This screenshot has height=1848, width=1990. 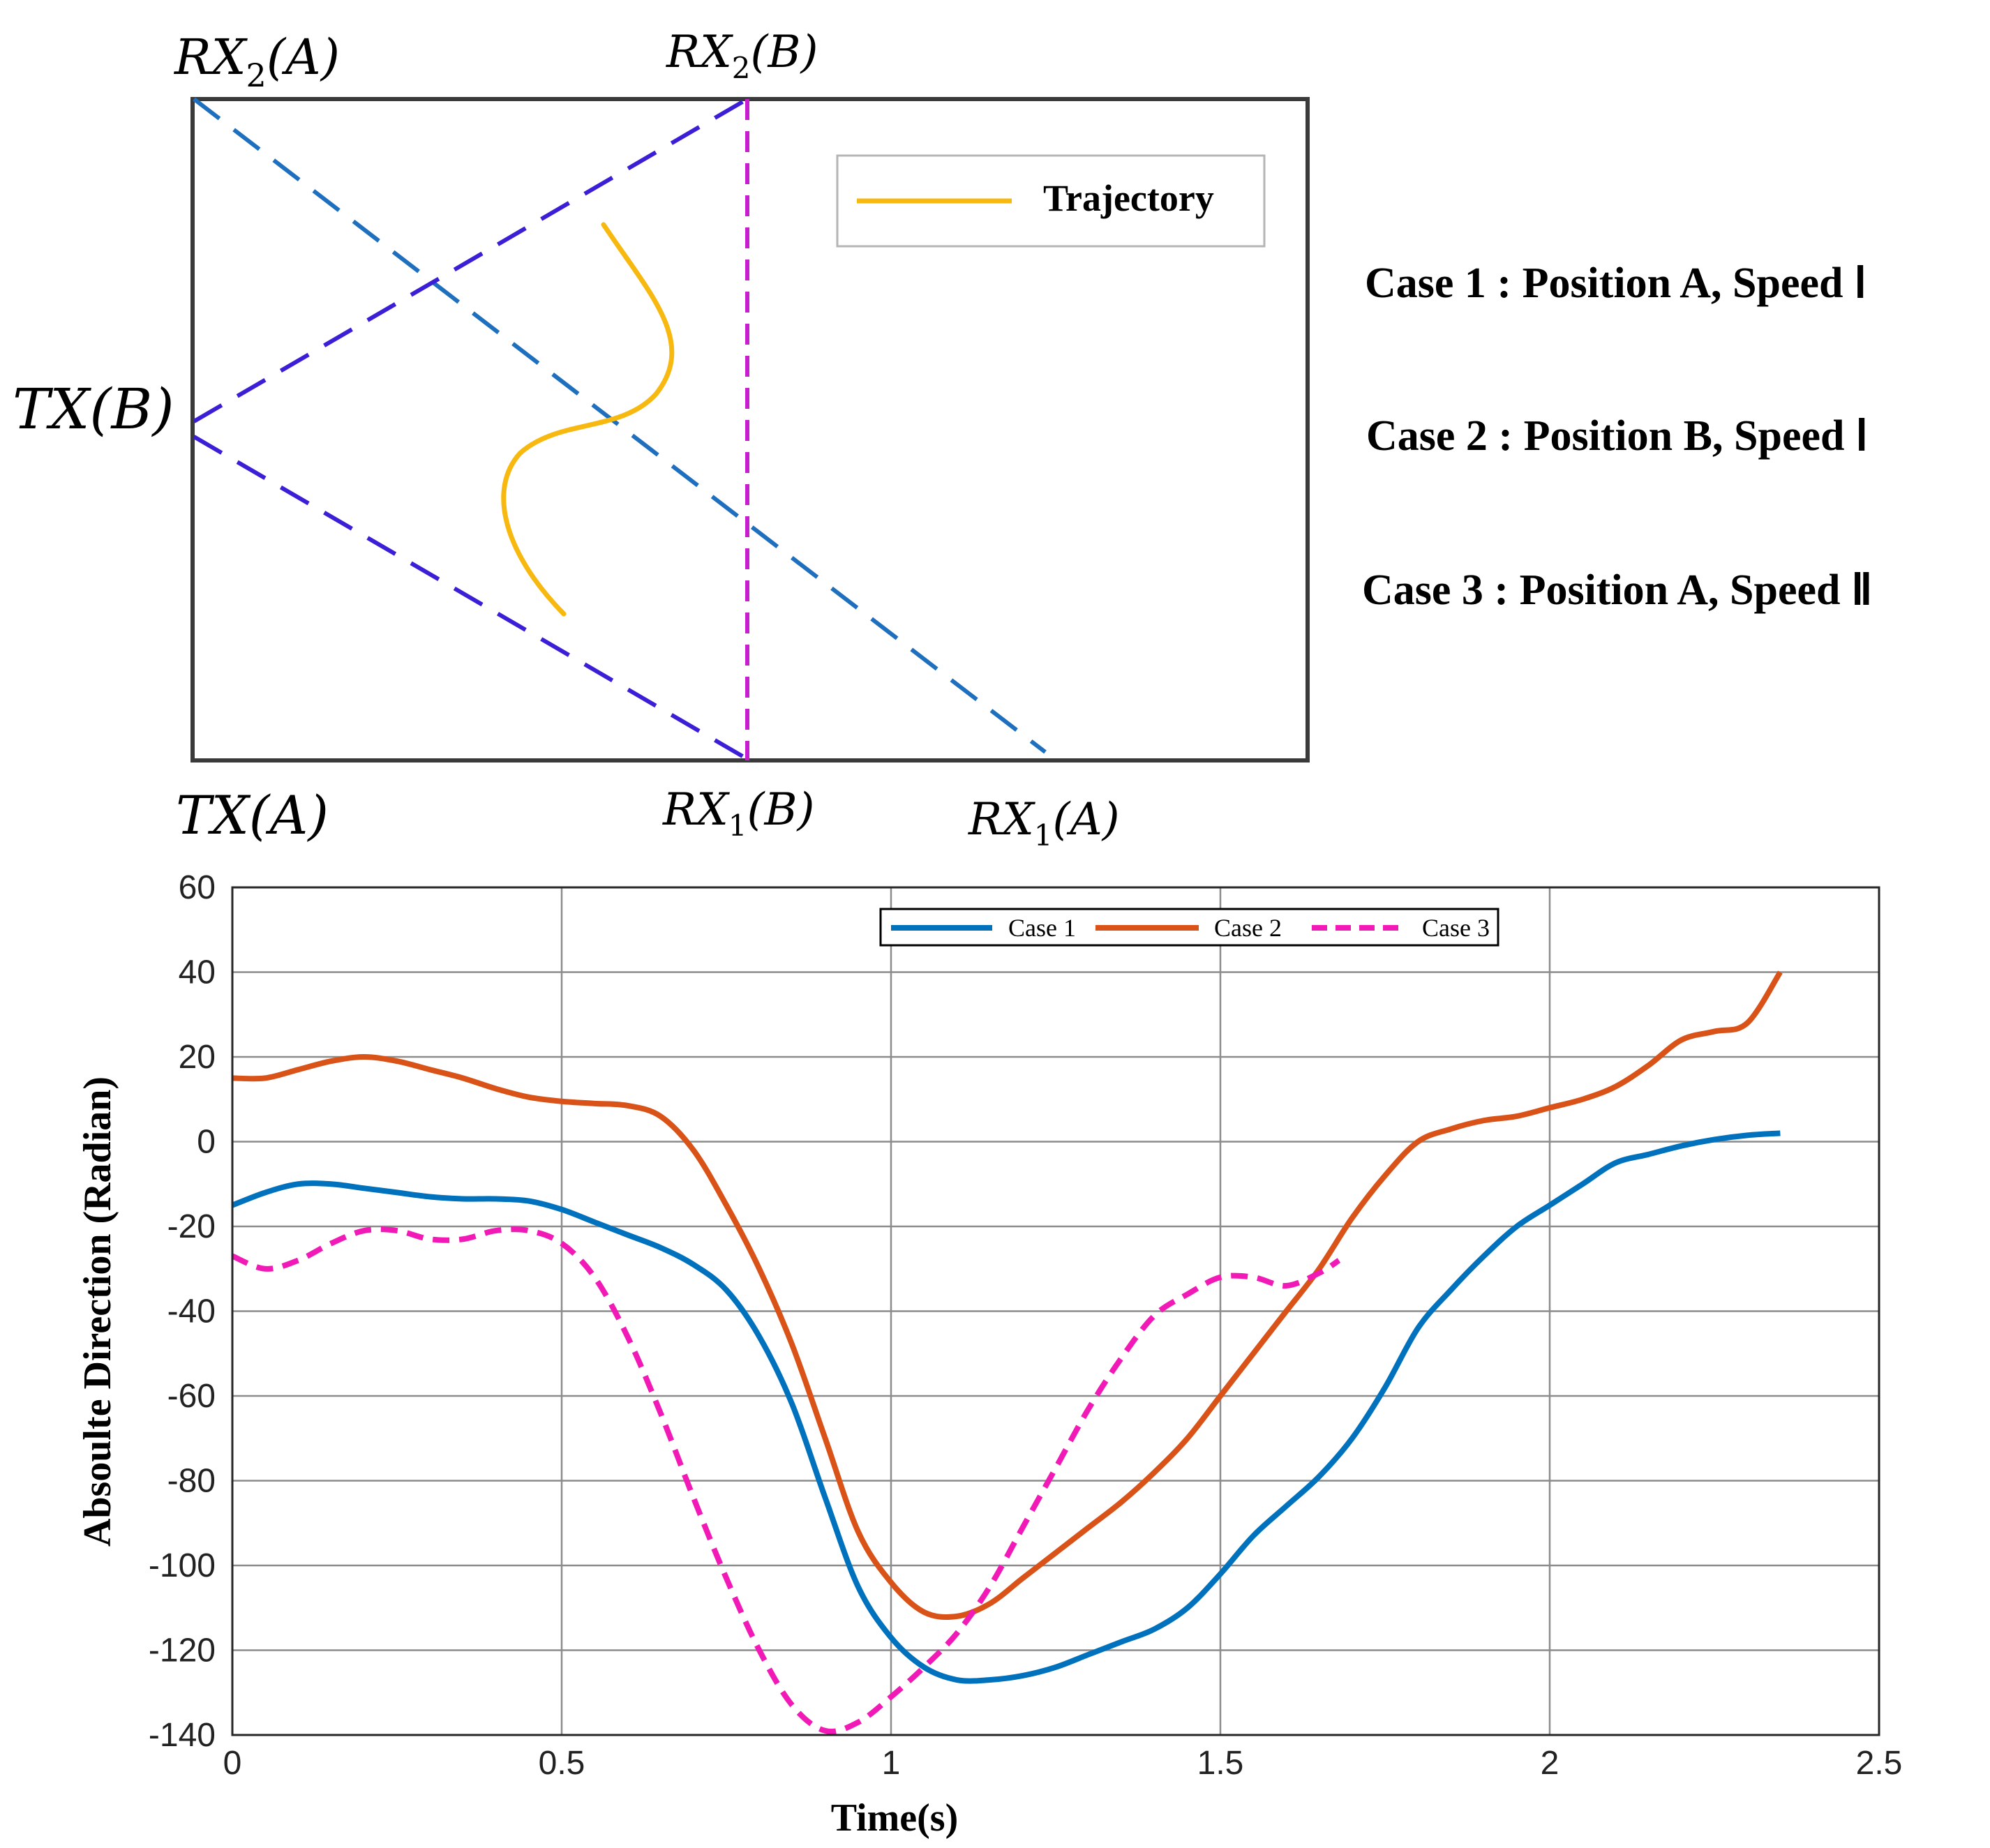 I want to click on legend-label-case-3: Case 3, so click(x=1456, y=928).